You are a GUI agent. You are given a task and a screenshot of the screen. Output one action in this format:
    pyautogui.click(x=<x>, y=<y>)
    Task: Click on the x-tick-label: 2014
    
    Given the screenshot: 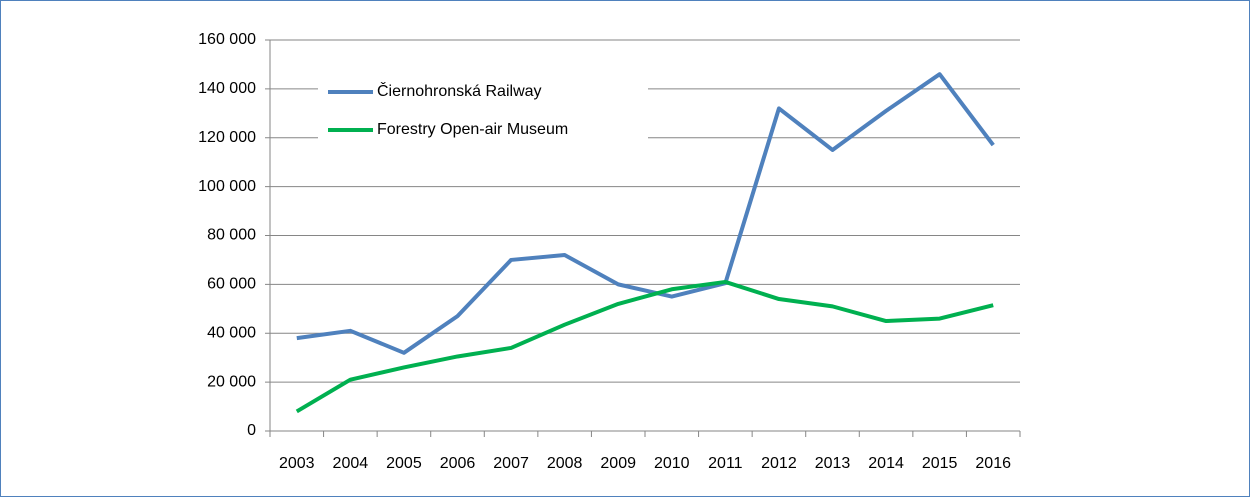 What is the action you would take?
    pyautogui.click(x=886, y=463)
    